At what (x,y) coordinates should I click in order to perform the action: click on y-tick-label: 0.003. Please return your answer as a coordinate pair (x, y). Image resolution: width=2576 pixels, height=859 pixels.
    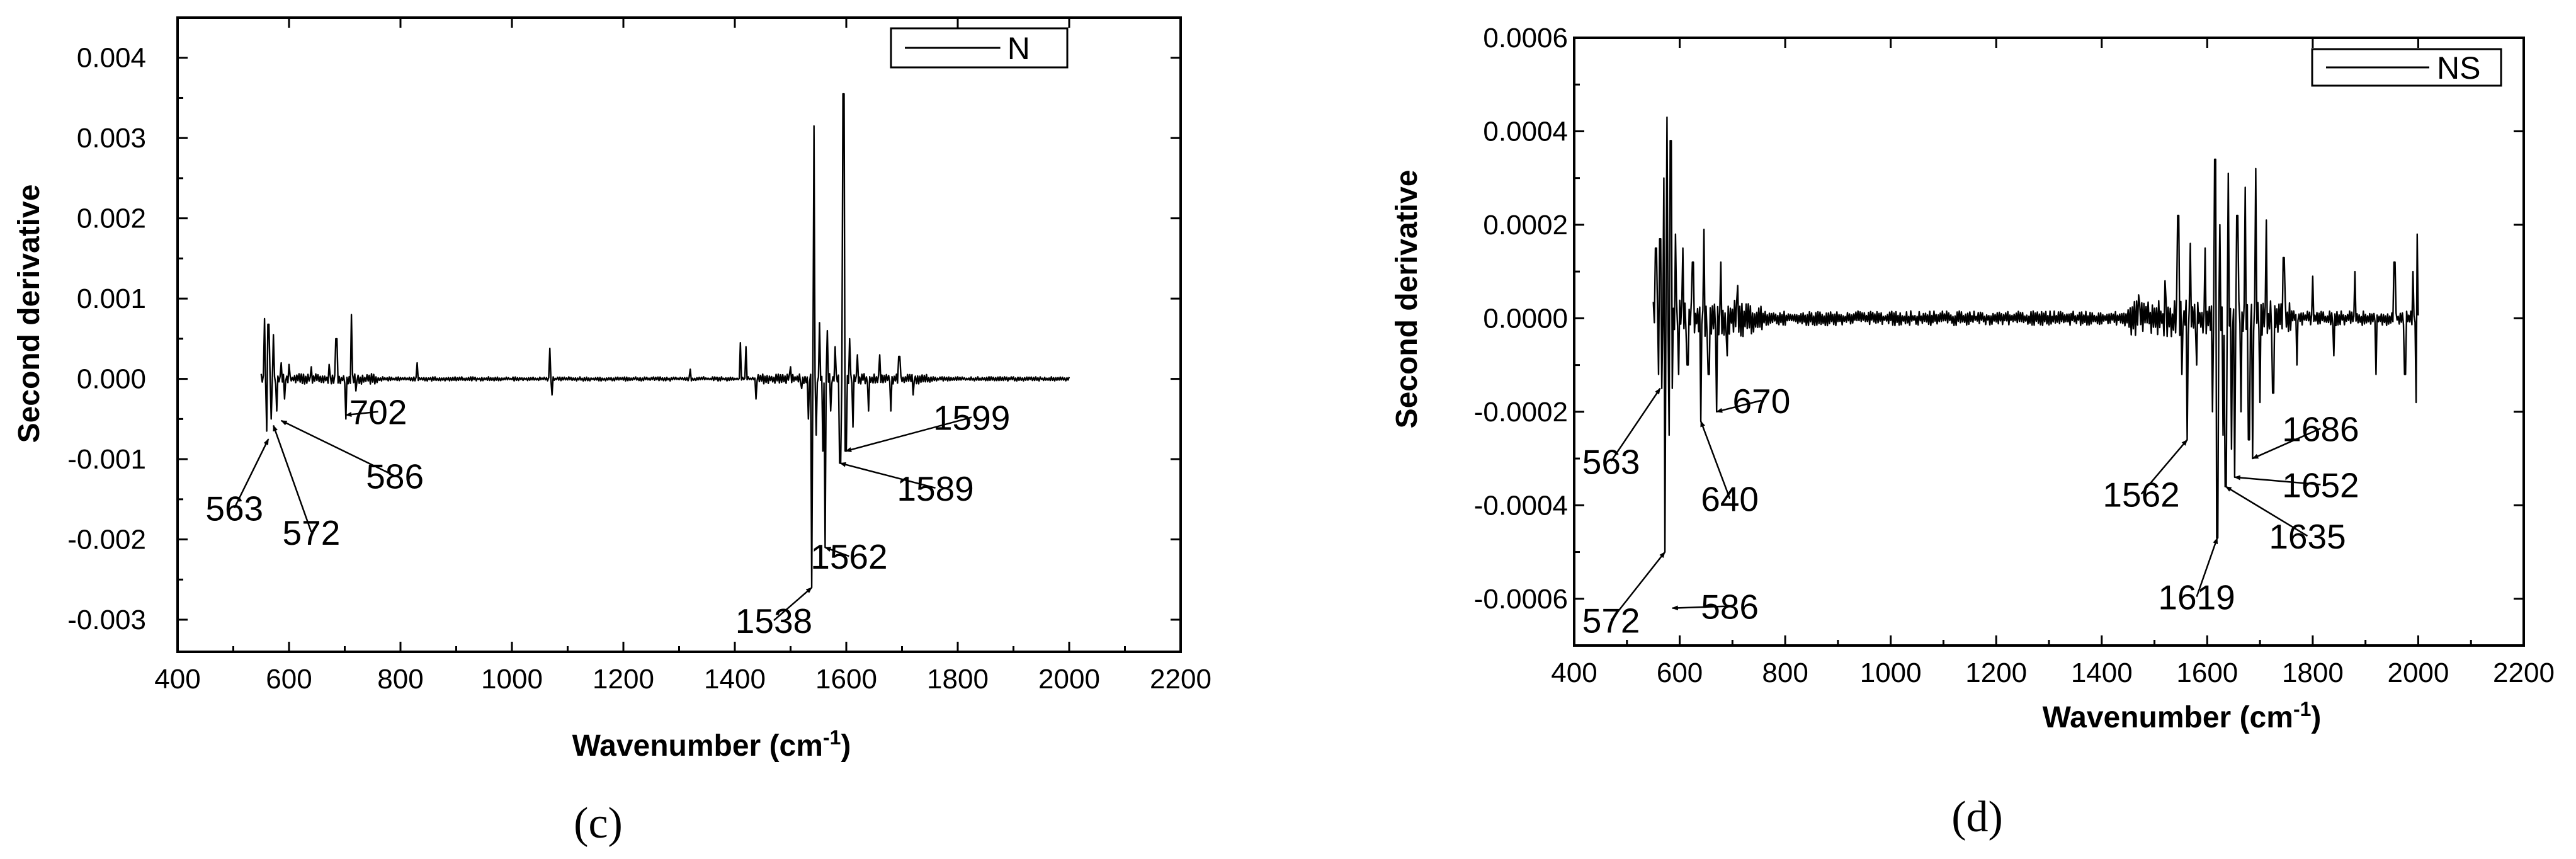
    Looking at the image, I should click on (111, 138).